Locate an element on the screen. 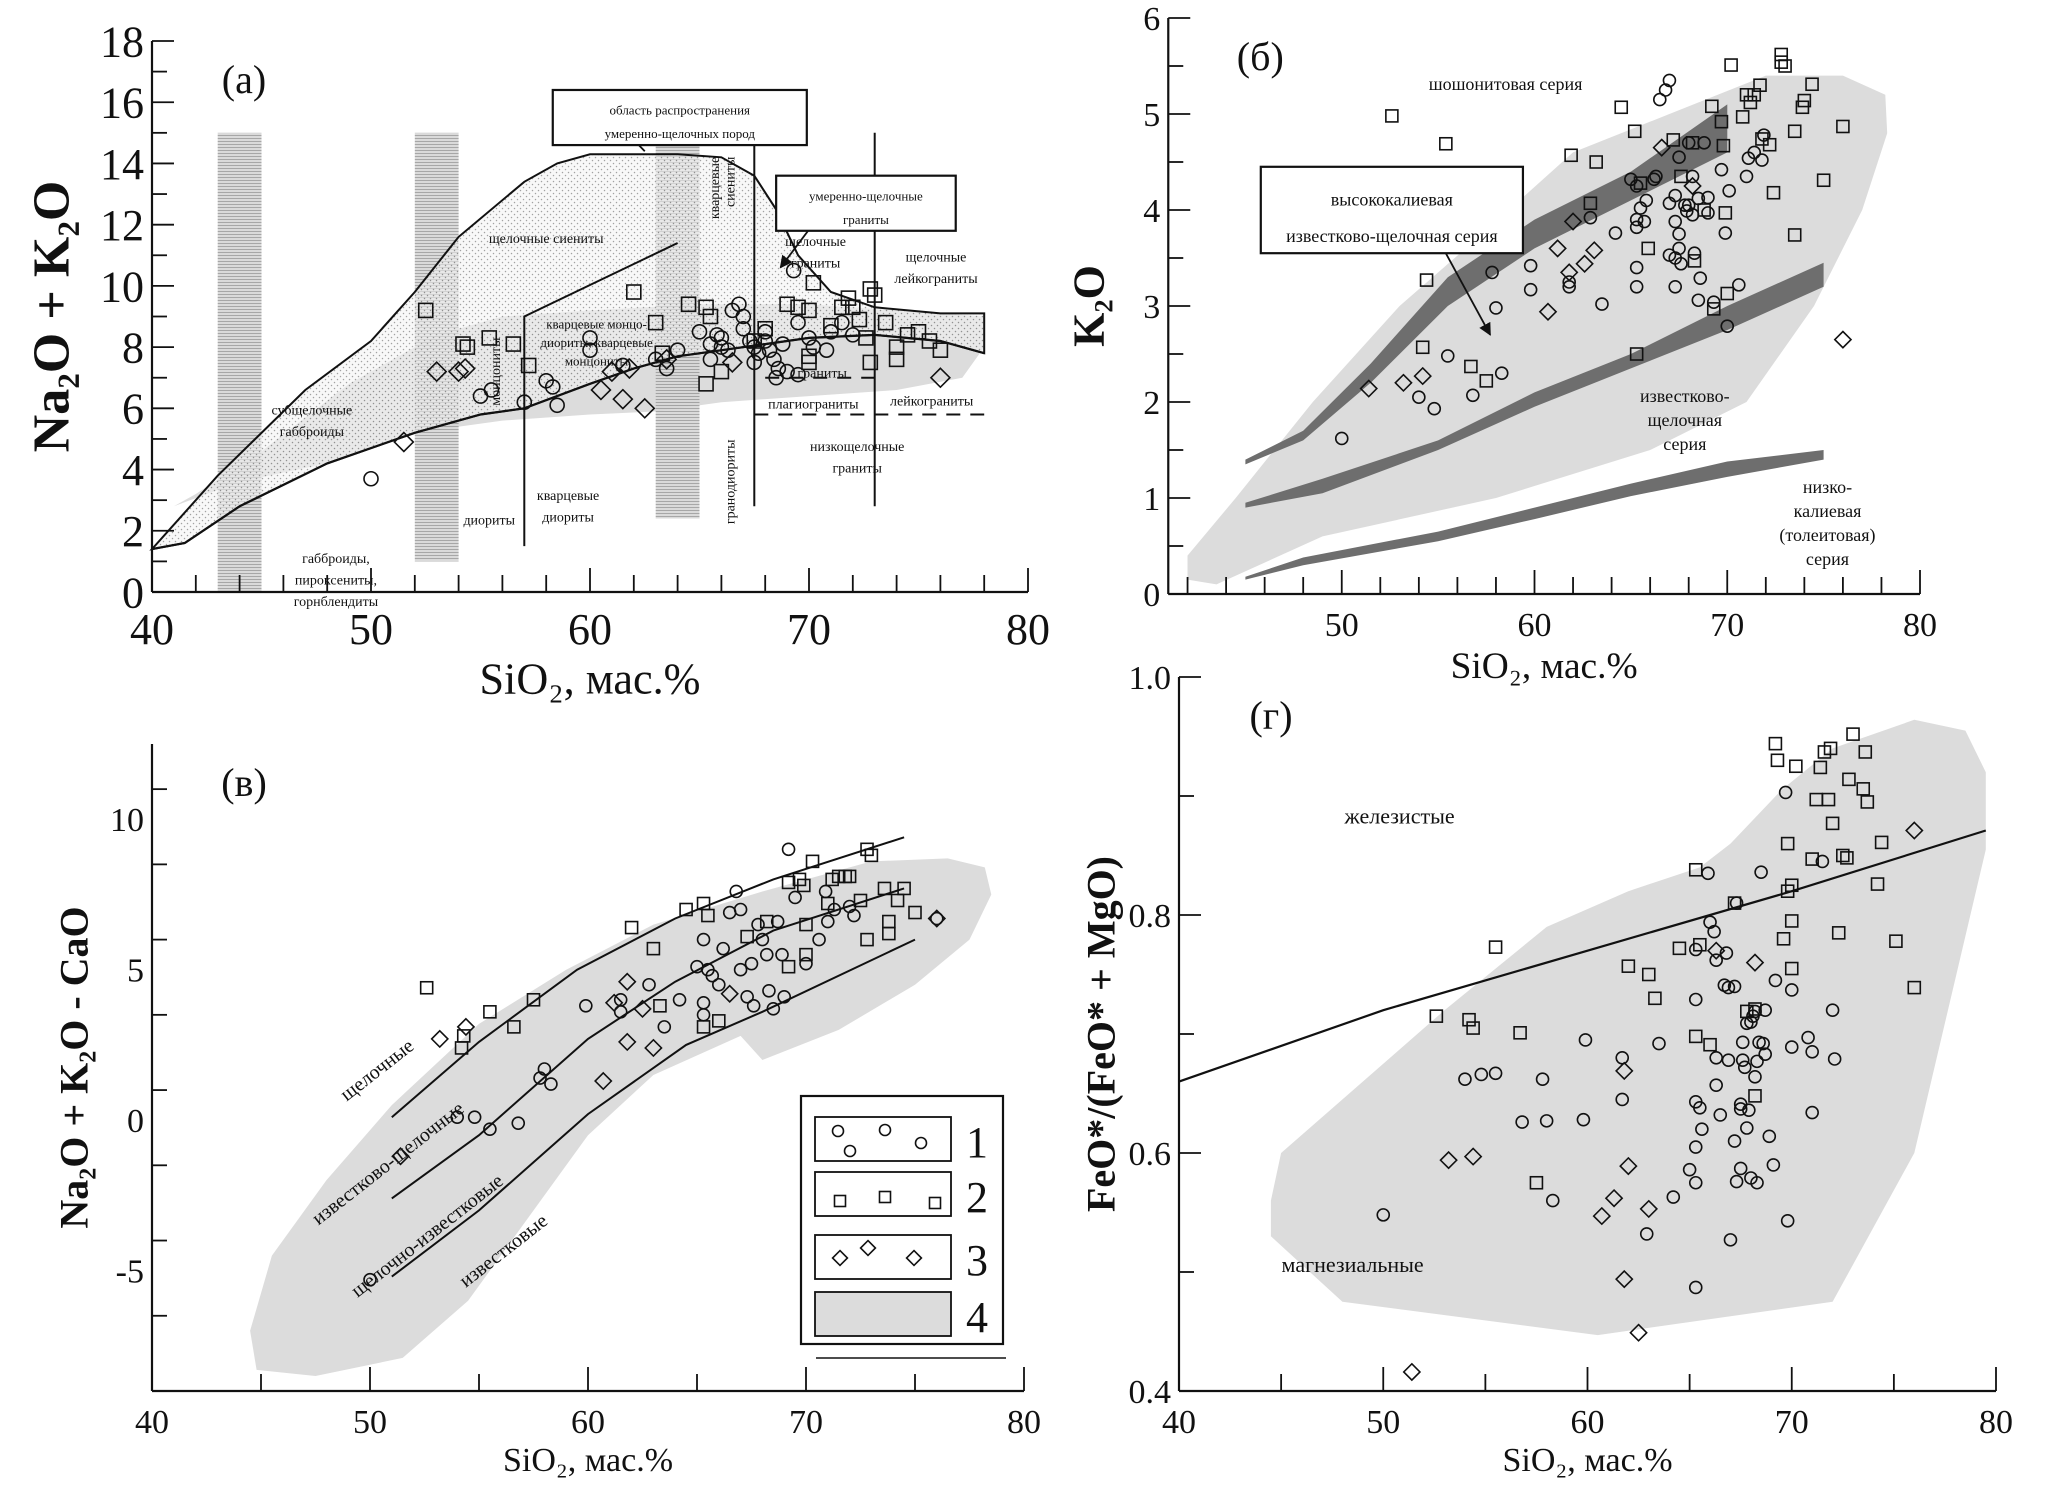  region-label: монцониты is located at coordinates (597, 360).